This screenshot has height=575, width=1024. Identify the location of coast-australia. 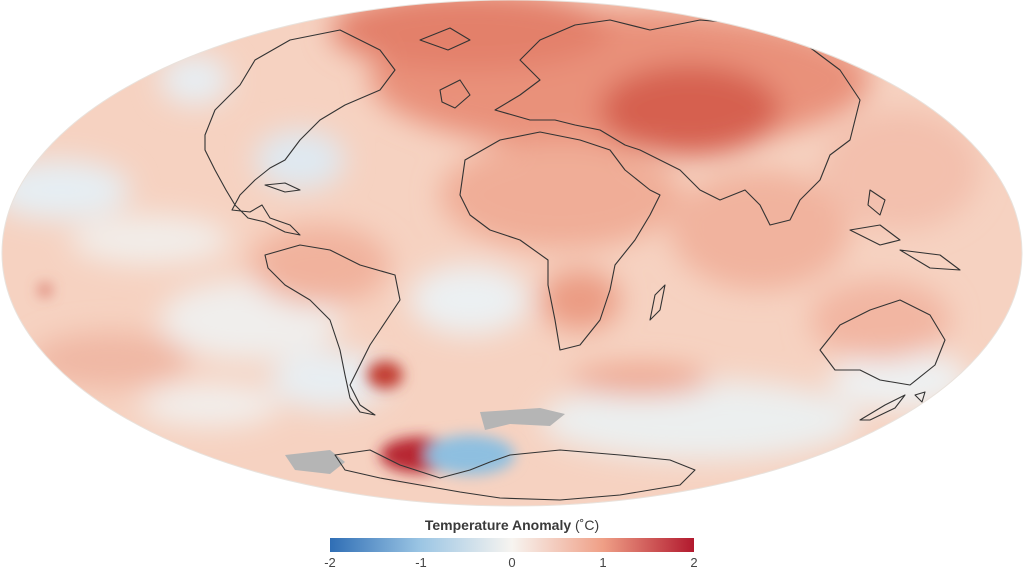
(882, 342).